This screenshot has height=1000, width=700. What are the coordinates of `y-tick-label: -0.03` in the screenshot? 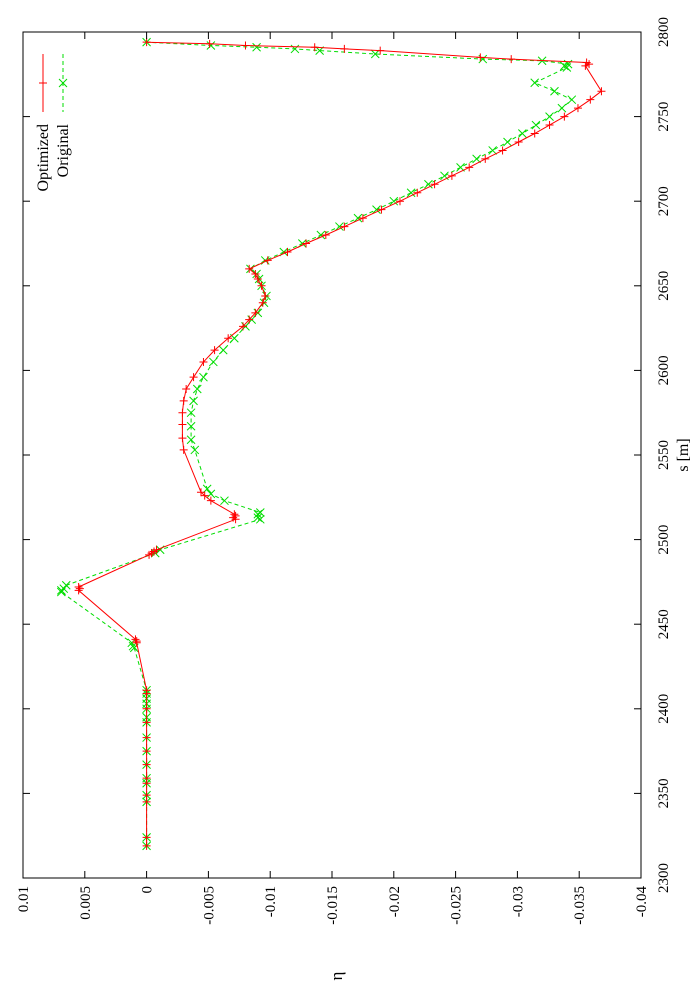 It's located at (518, 901).